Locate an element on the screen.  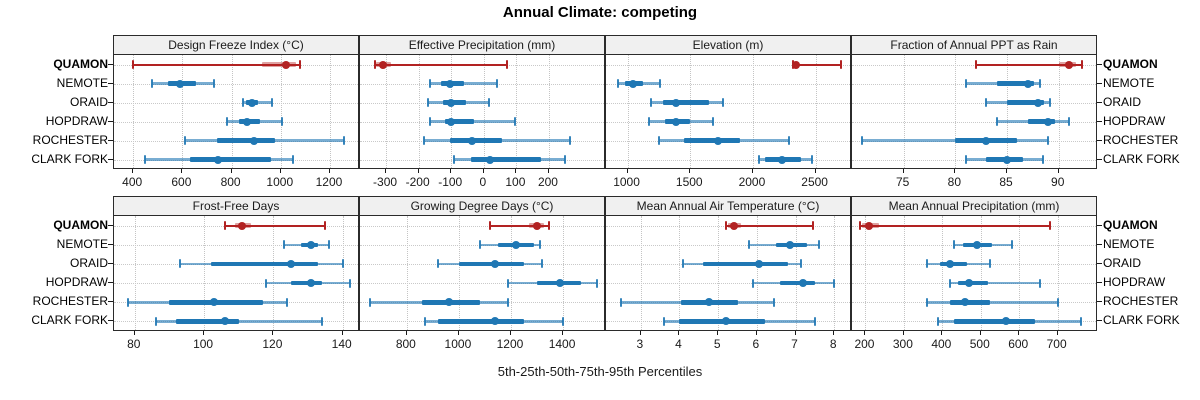
axis-tick-label: 7 is located at coordinates (794, 344).